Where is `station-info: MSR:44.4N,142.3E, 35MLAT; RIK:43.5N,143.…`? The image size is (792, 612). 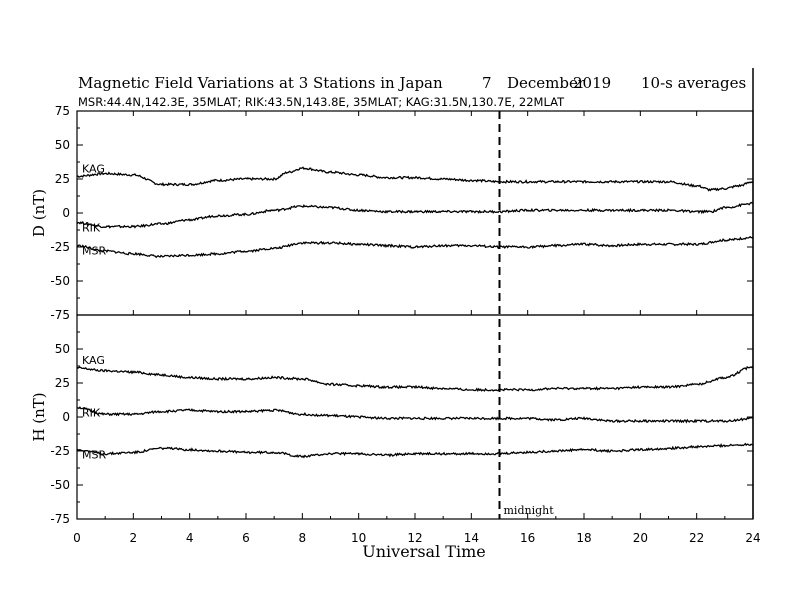
station-info: MSR:44.4N,142.3E, 35MLAT; RIK:43.5N,143.… is located at coordinates (321, 102).